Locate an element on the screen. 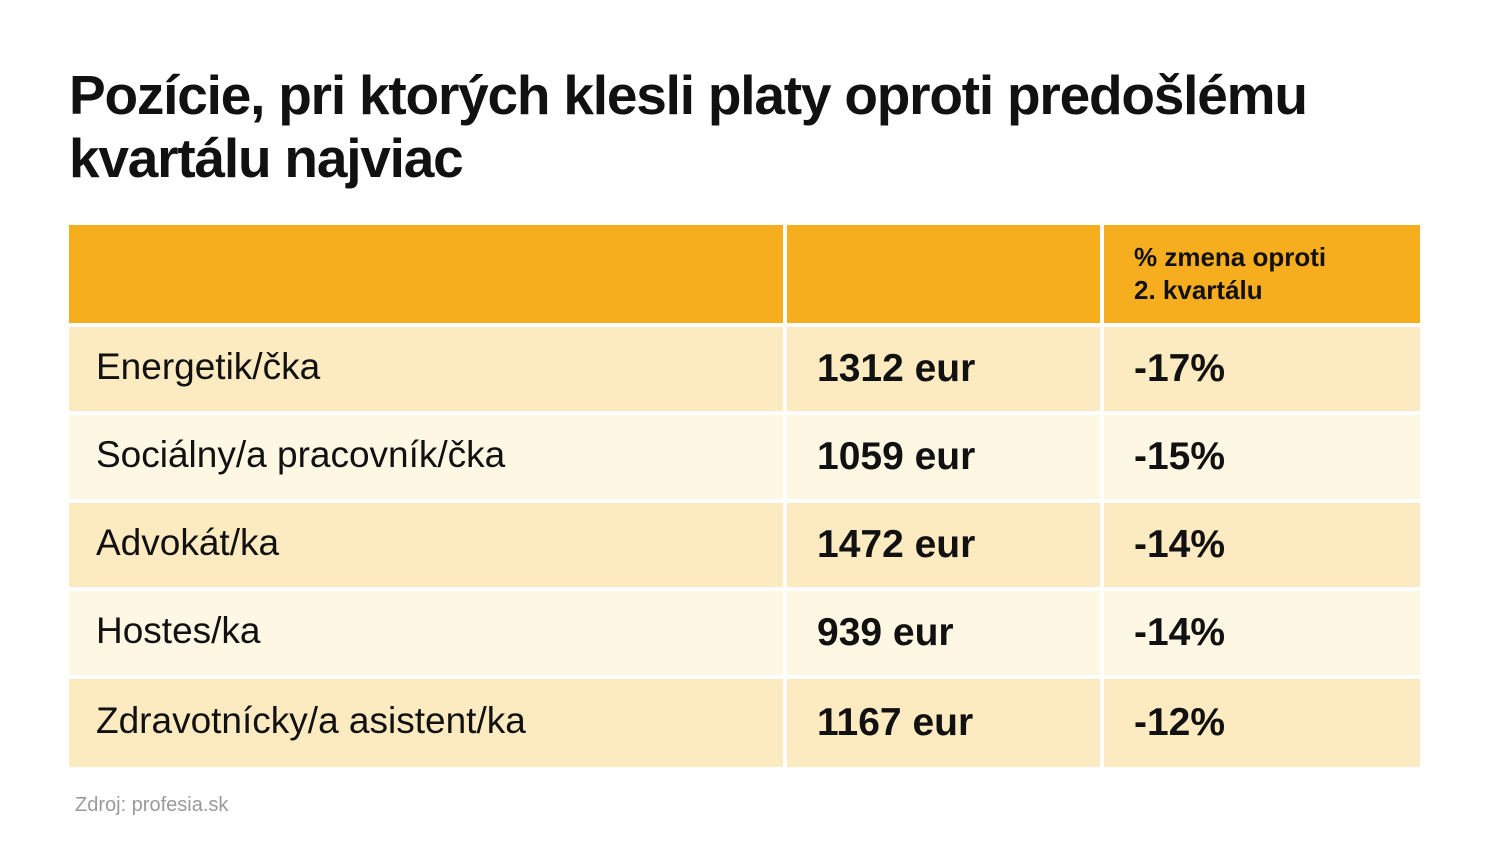 This screenshot has height=859, width=1500. position-cell: Advokát/ka is located at coordinates (428, 547).